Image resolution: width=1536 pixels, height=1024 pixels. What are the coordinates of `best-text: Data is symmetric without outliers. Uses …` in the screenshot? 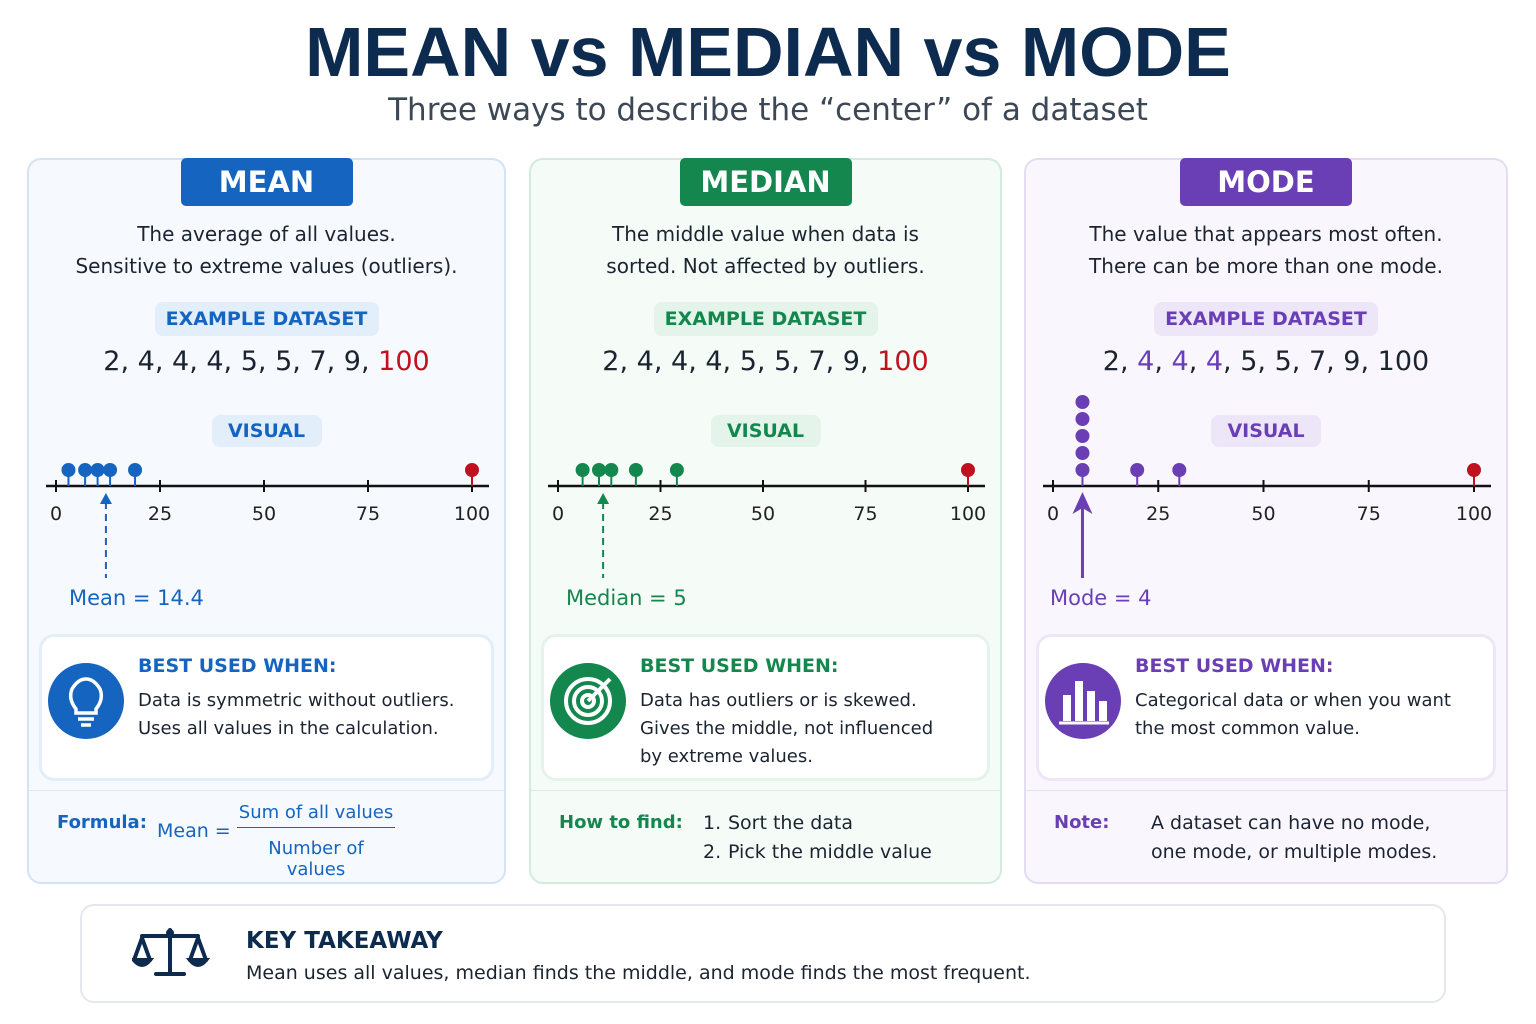 It's located at (296, 715).